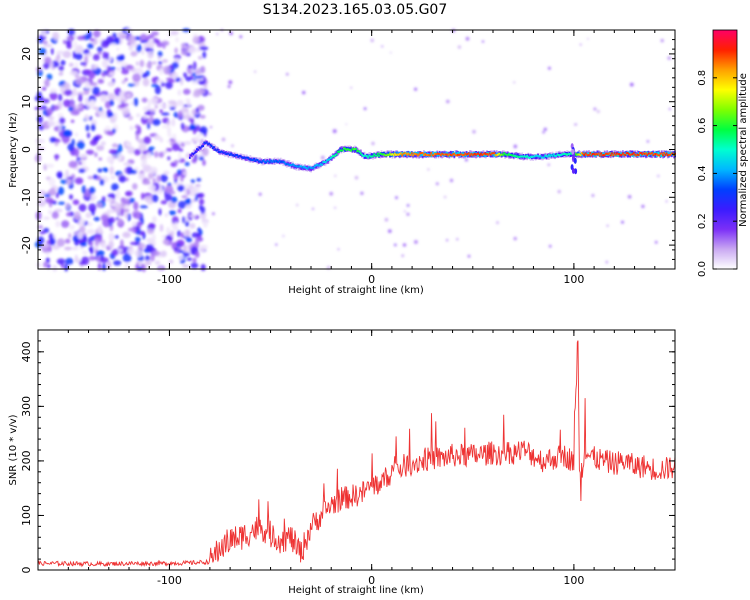 The width and height of the screenshot is (750, 600). What do you see at coordinates (169, 279) in the screenshot?
I see `x-tick-label: -100` at bounding box center [169, 279].